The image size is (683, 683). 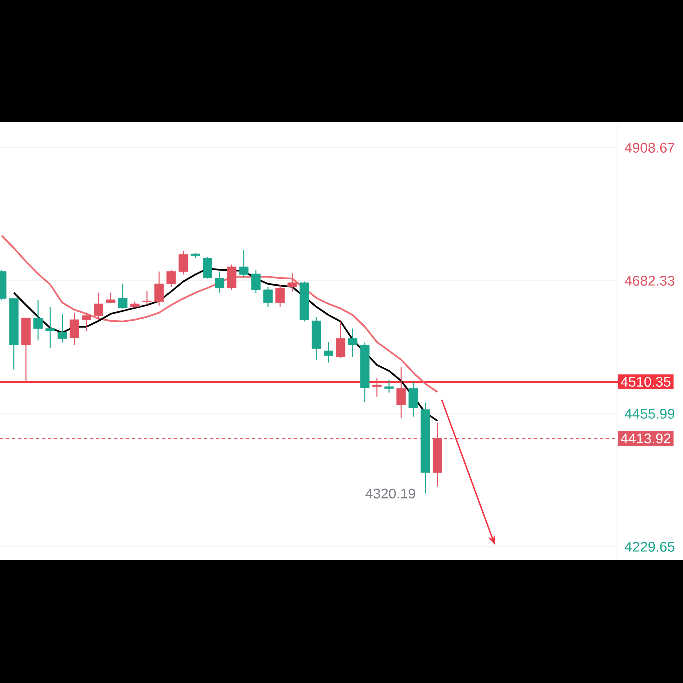 What do you see at coordinates (226, 345) in the screenshot?
I see `line-series` at bounding box center [226, 345].